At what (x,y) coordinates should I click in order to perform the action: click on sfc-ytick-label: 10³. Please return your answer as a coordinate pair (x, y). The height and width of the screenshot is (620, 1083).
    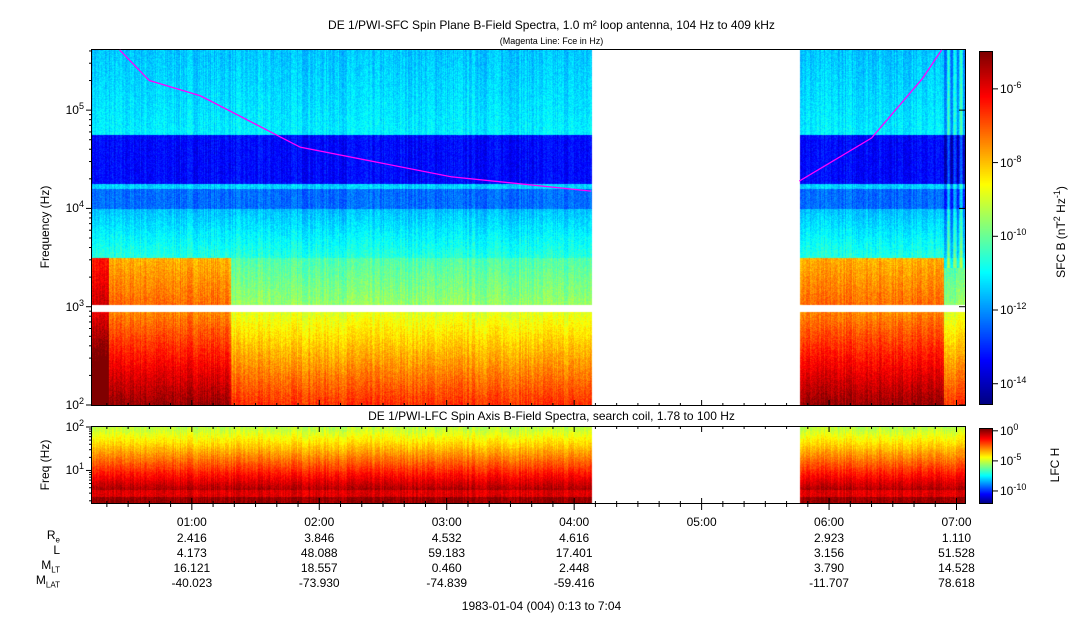
    Looking at the image, I should click on (74, 305).